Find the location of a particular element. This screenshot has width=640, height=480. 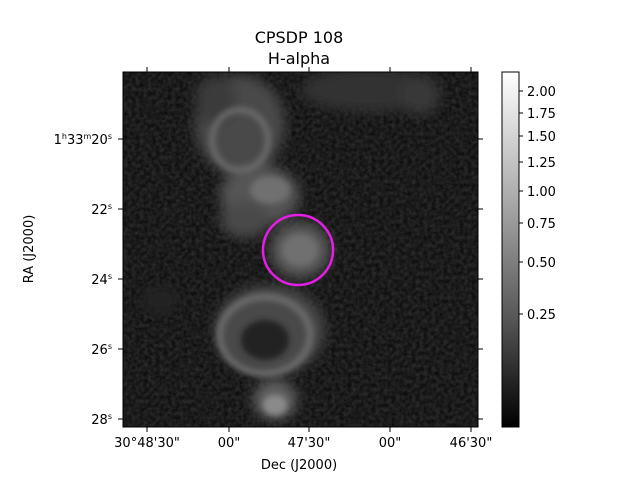

colorbar-tick-marks is located at coordinates (521, 202).